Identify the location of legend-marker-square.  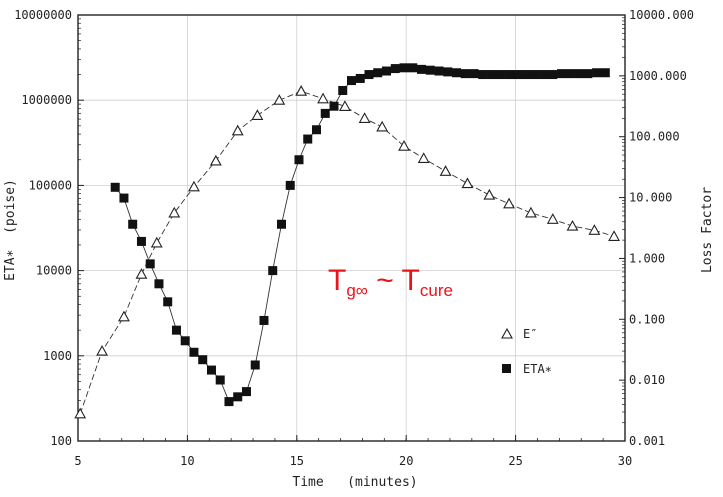
(506, 368).